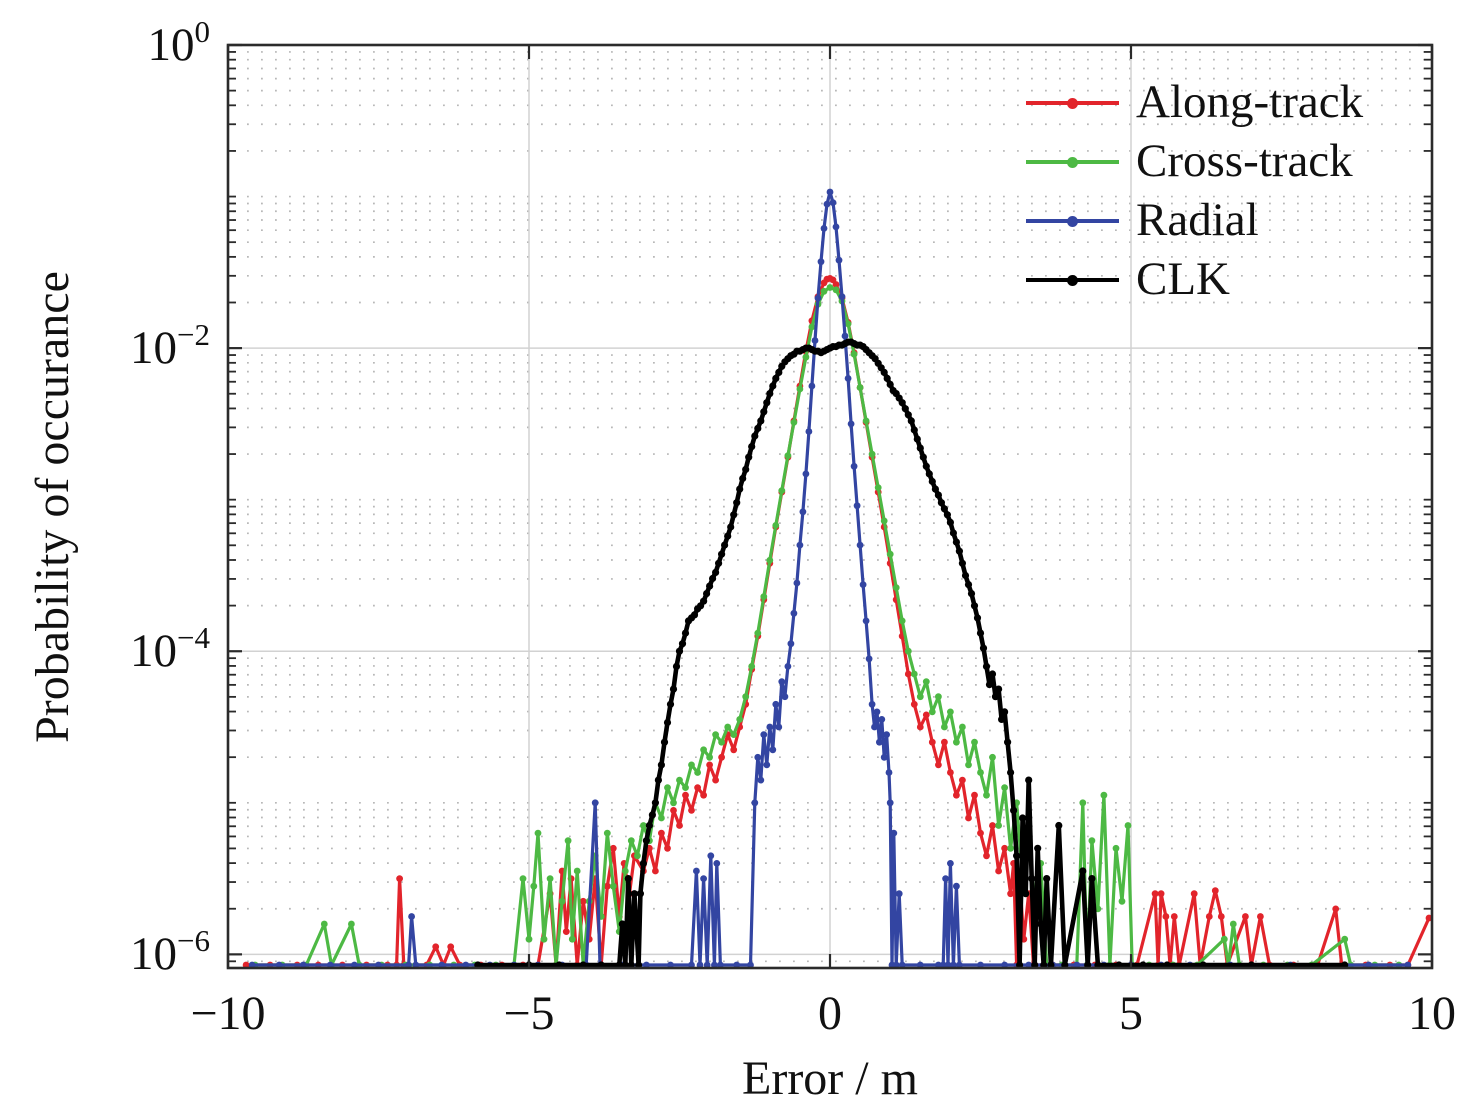 This screenshot has height=1116, width=1476. What do you see at coordinates (1432, 1013) in the screenshot?
I see `x-tick-label: 10` at bounding box center [1432, 1013].